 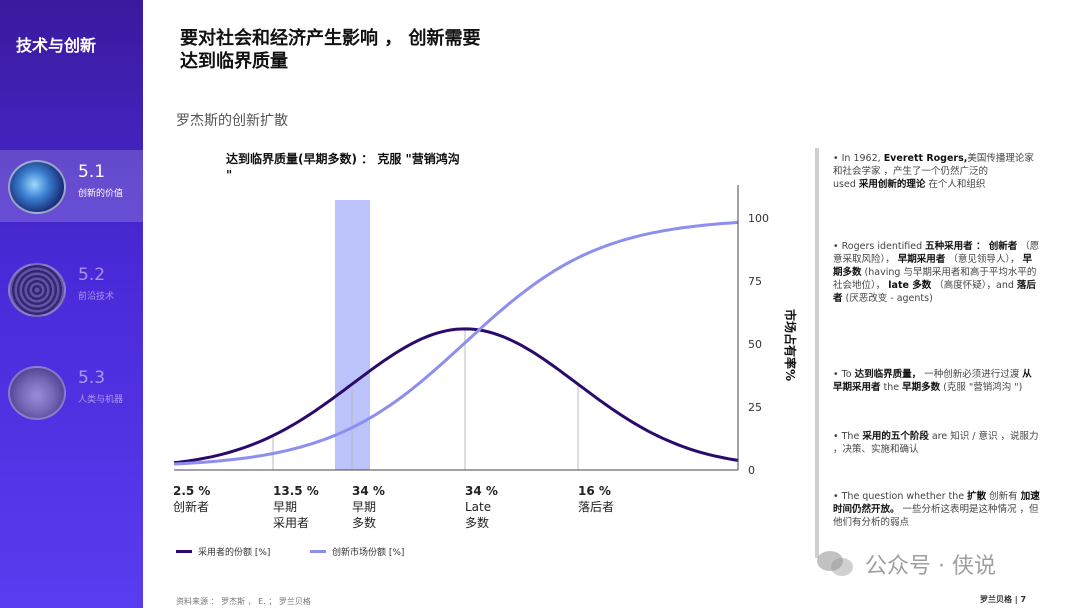 What do you see at coordinates (343, 159) in the screenshot?
I see `chart-heading-line-1: 达到临界质量(早期多数) ： 克服 "营销鸿沟` at bounding box center [343, 159].